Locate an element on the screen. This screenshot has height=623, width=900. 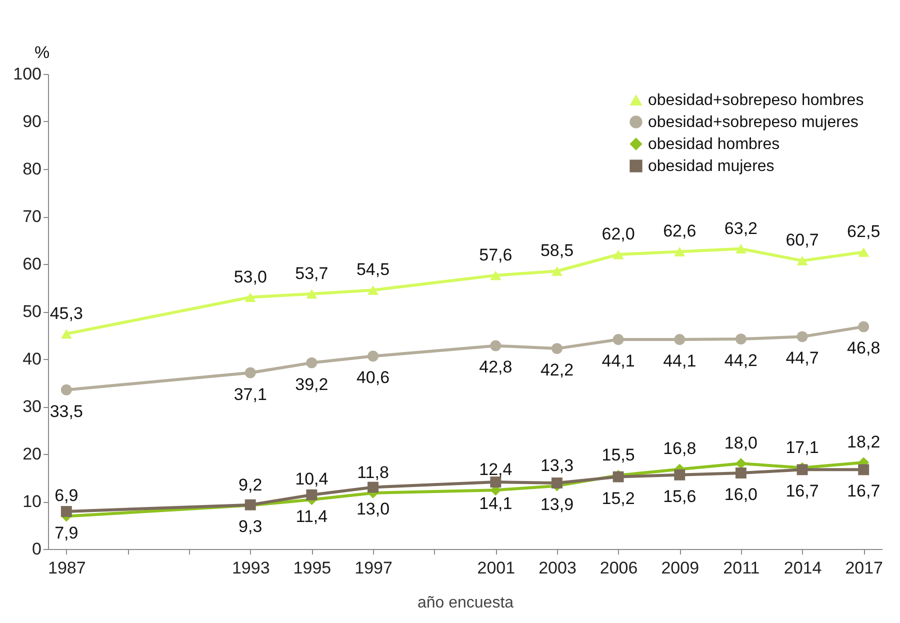
x-axis-title: año encuesta is located at coordinates (465, 603).